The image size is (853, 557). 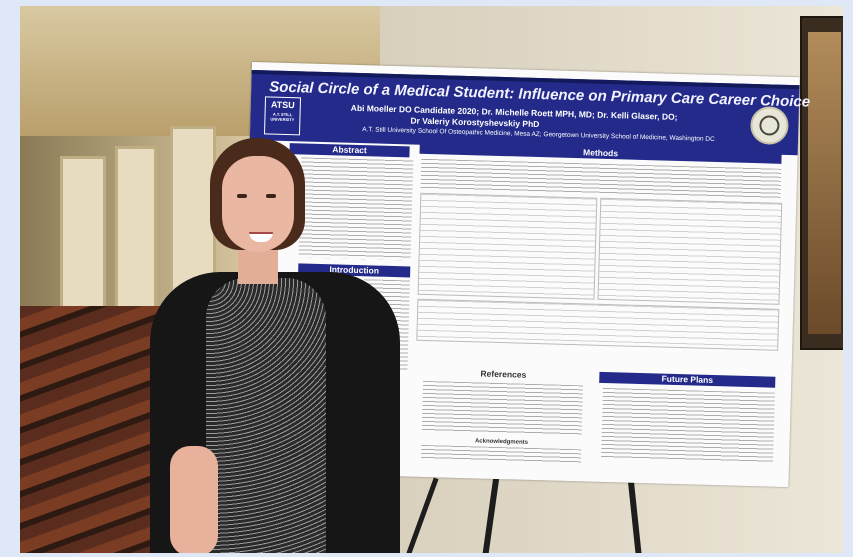 I want to click on person-top, so click(x=266, y=415).